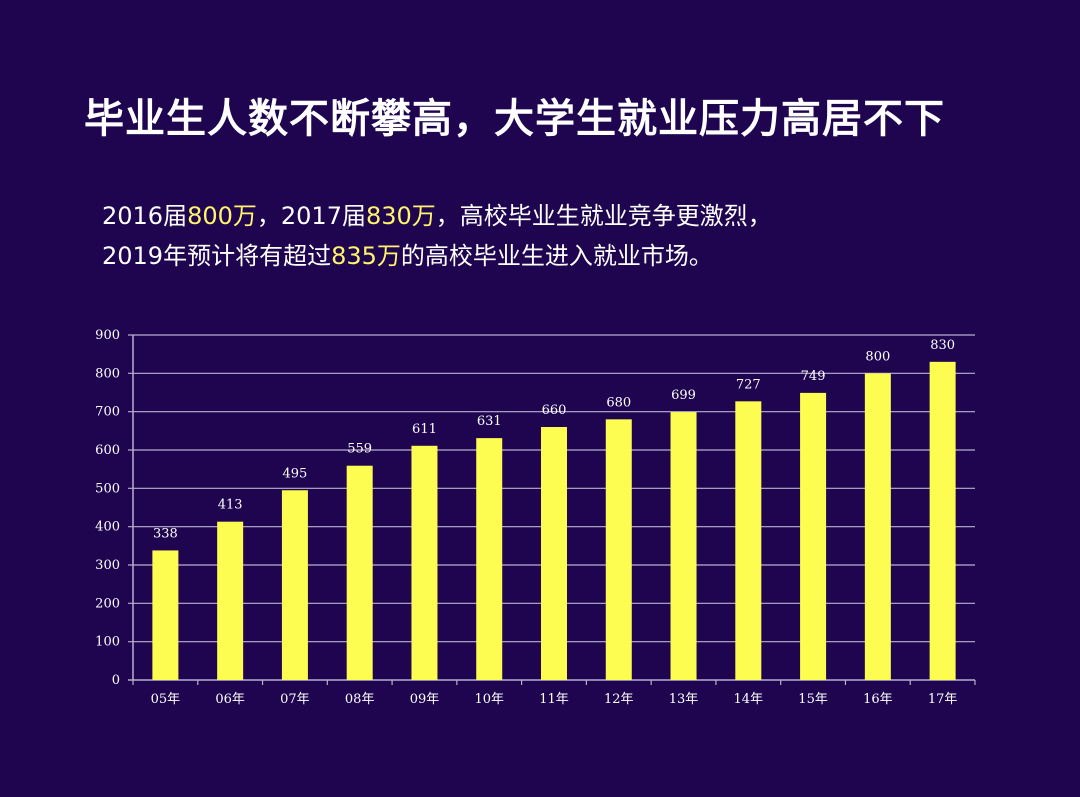  What do you see at coordinates (366, 256) in the screenshot?
I see `highlight-835: 835万` at bounding box center [366, 256].